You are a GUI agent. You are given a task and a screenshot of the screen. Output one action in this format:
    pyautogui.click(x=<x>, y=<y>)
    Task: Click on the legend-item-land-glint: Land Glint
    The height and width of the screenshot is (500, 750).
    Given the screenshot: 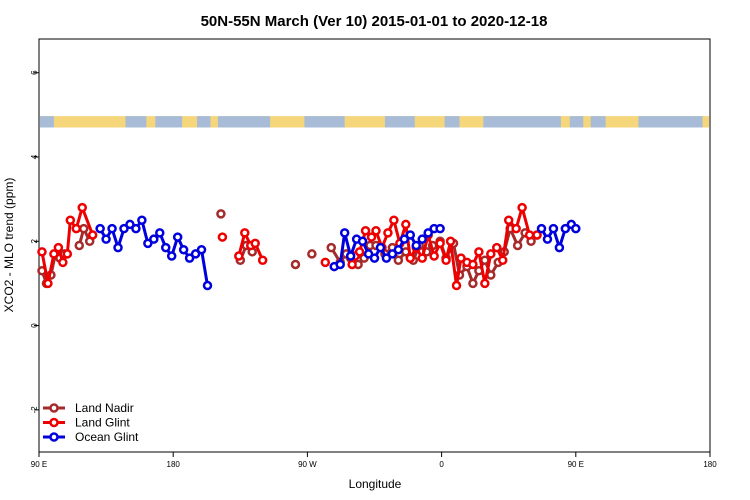 What is the action you would take?
    pyautogui.click(x=86, y=423)
    